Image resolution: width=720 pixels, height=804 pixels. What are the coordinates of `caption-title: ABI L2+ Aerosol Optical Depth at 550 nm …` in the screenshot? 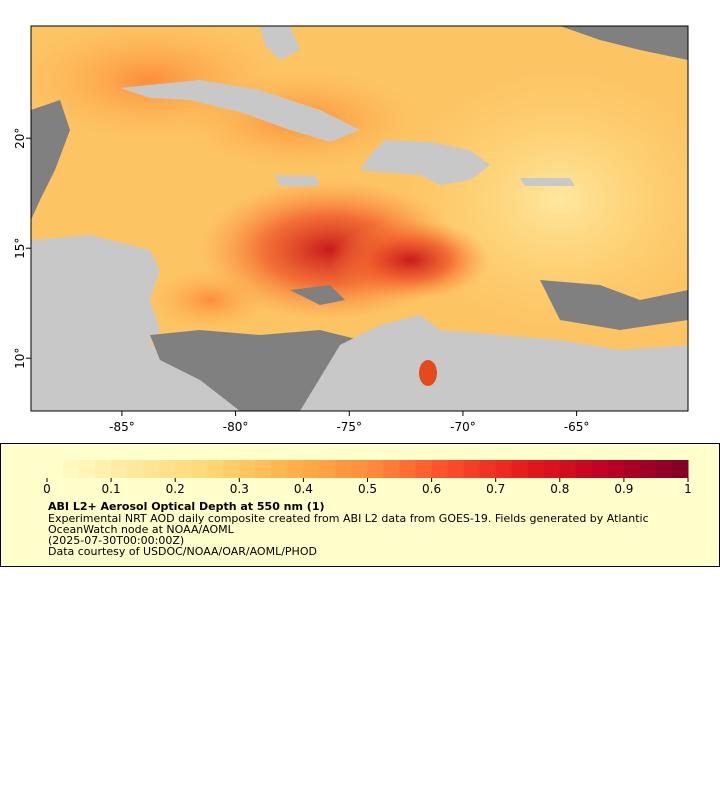 It's located at (186, 506).